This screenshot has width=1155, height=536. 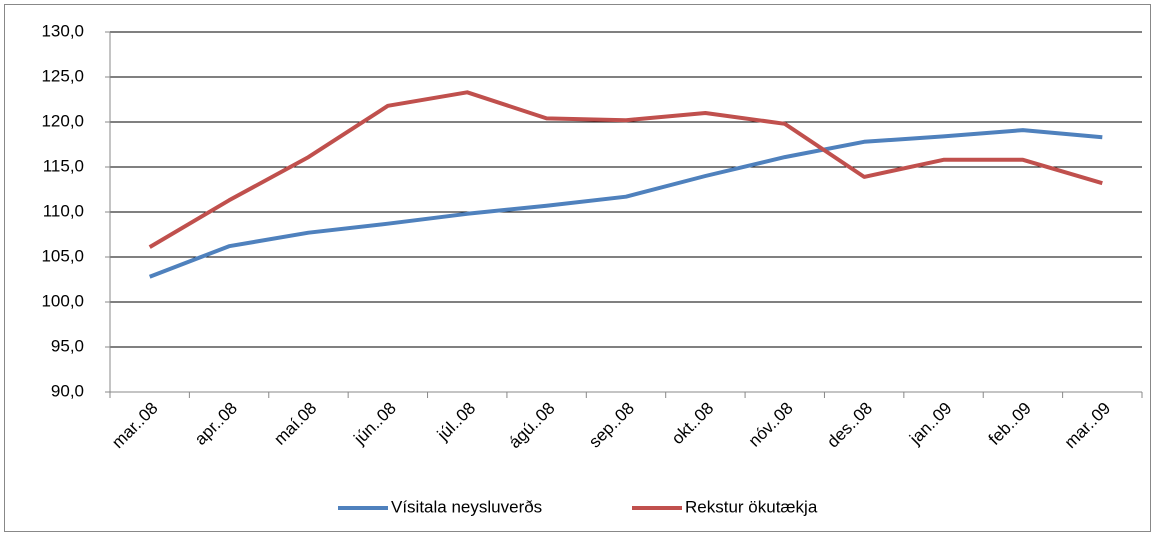 What do you see at coordinates (62, 255) in the screenshot?
I see `y-tick-label: 105,0` at bounding box center [62, 255].